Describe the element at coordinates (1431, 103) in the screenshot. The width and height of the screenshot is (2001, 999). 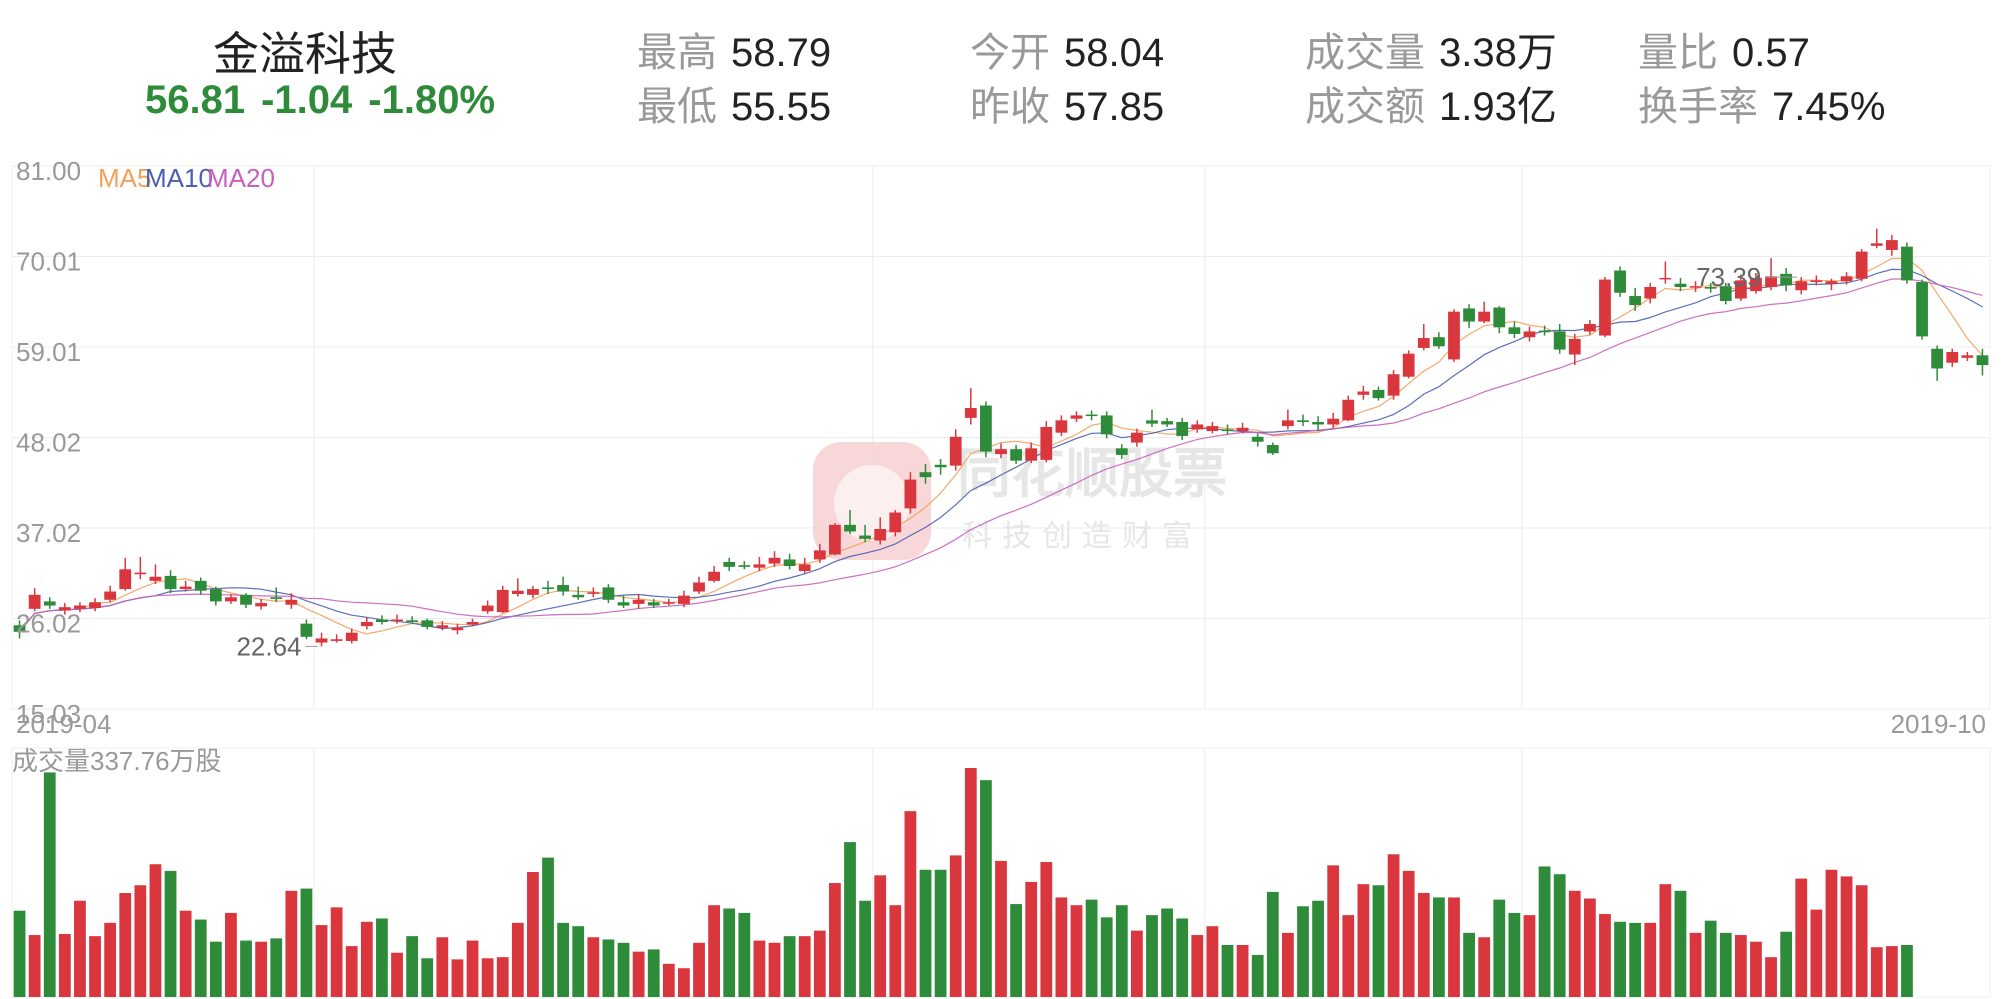
I see `stat-turnover-amount: 成交额 1.93亿` at that location.